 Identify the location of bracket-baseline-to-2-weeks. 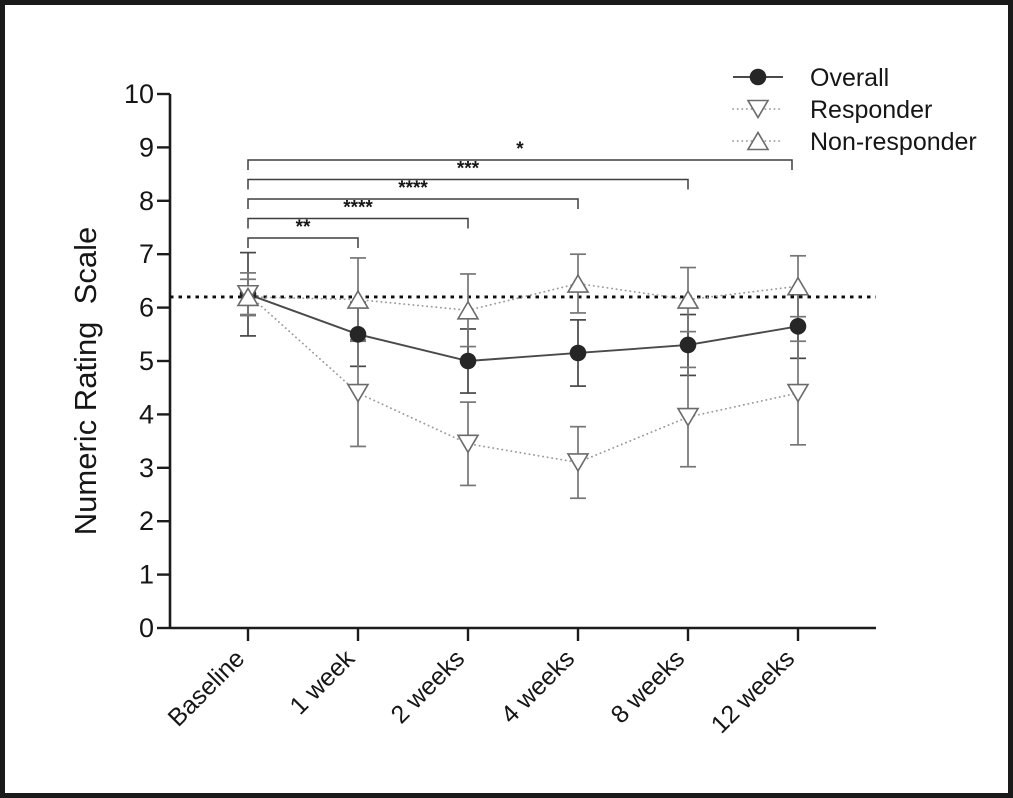
(358, 223).